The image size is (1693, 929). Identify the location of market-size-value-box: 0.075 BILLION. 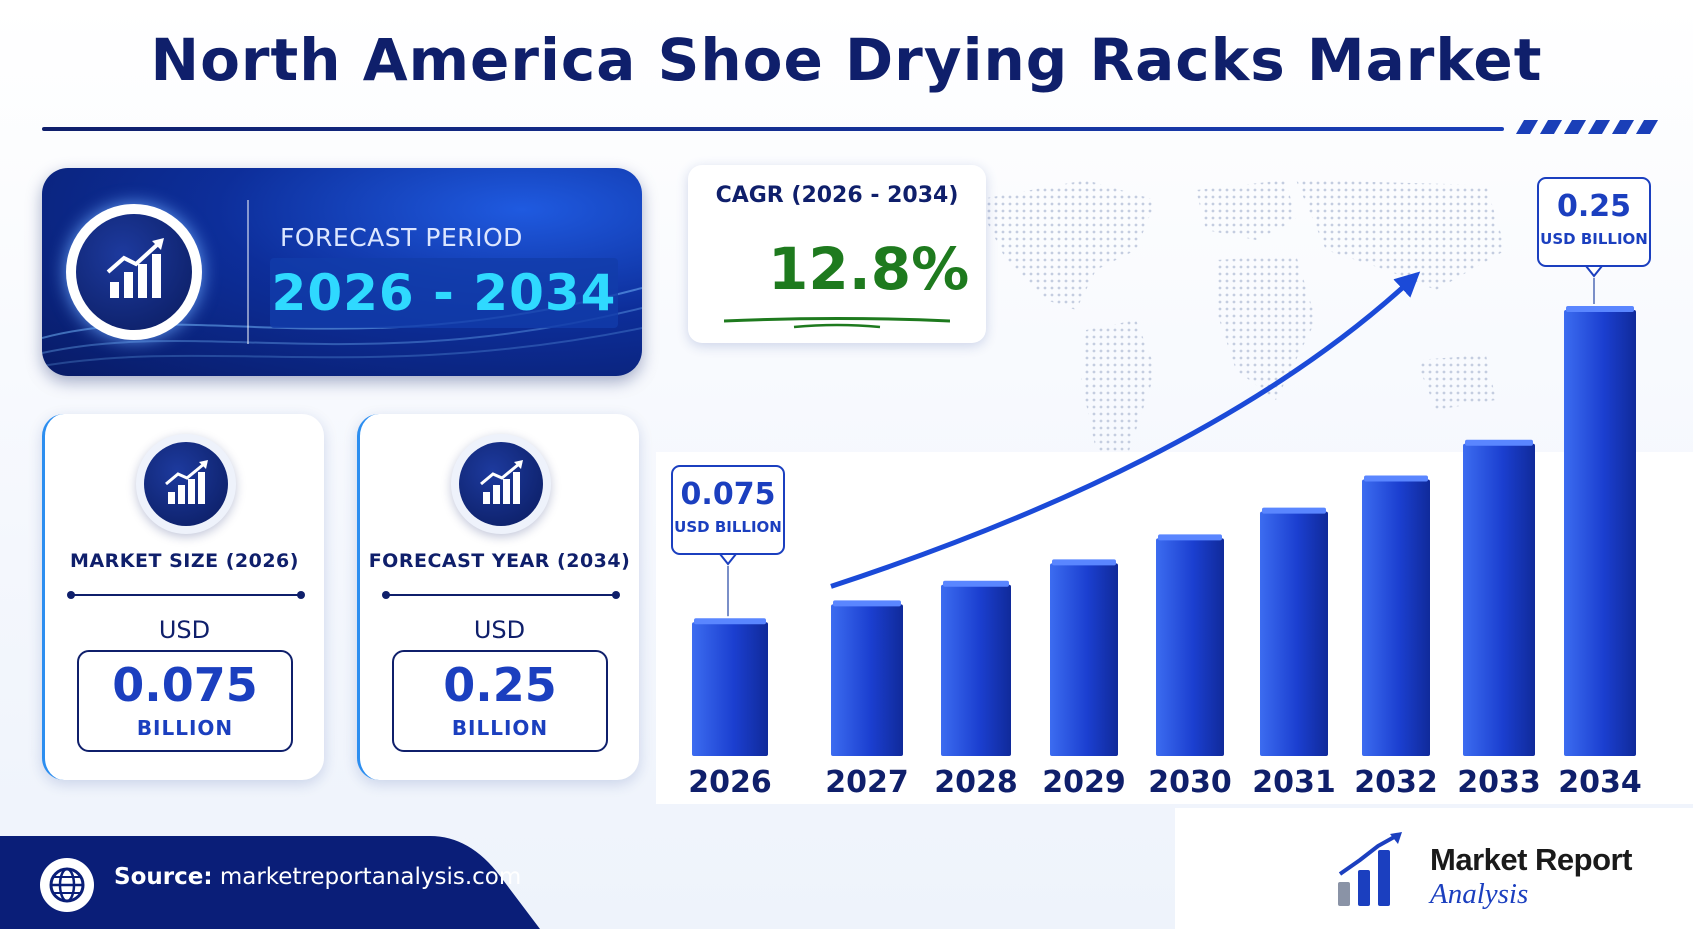
(185, 701).